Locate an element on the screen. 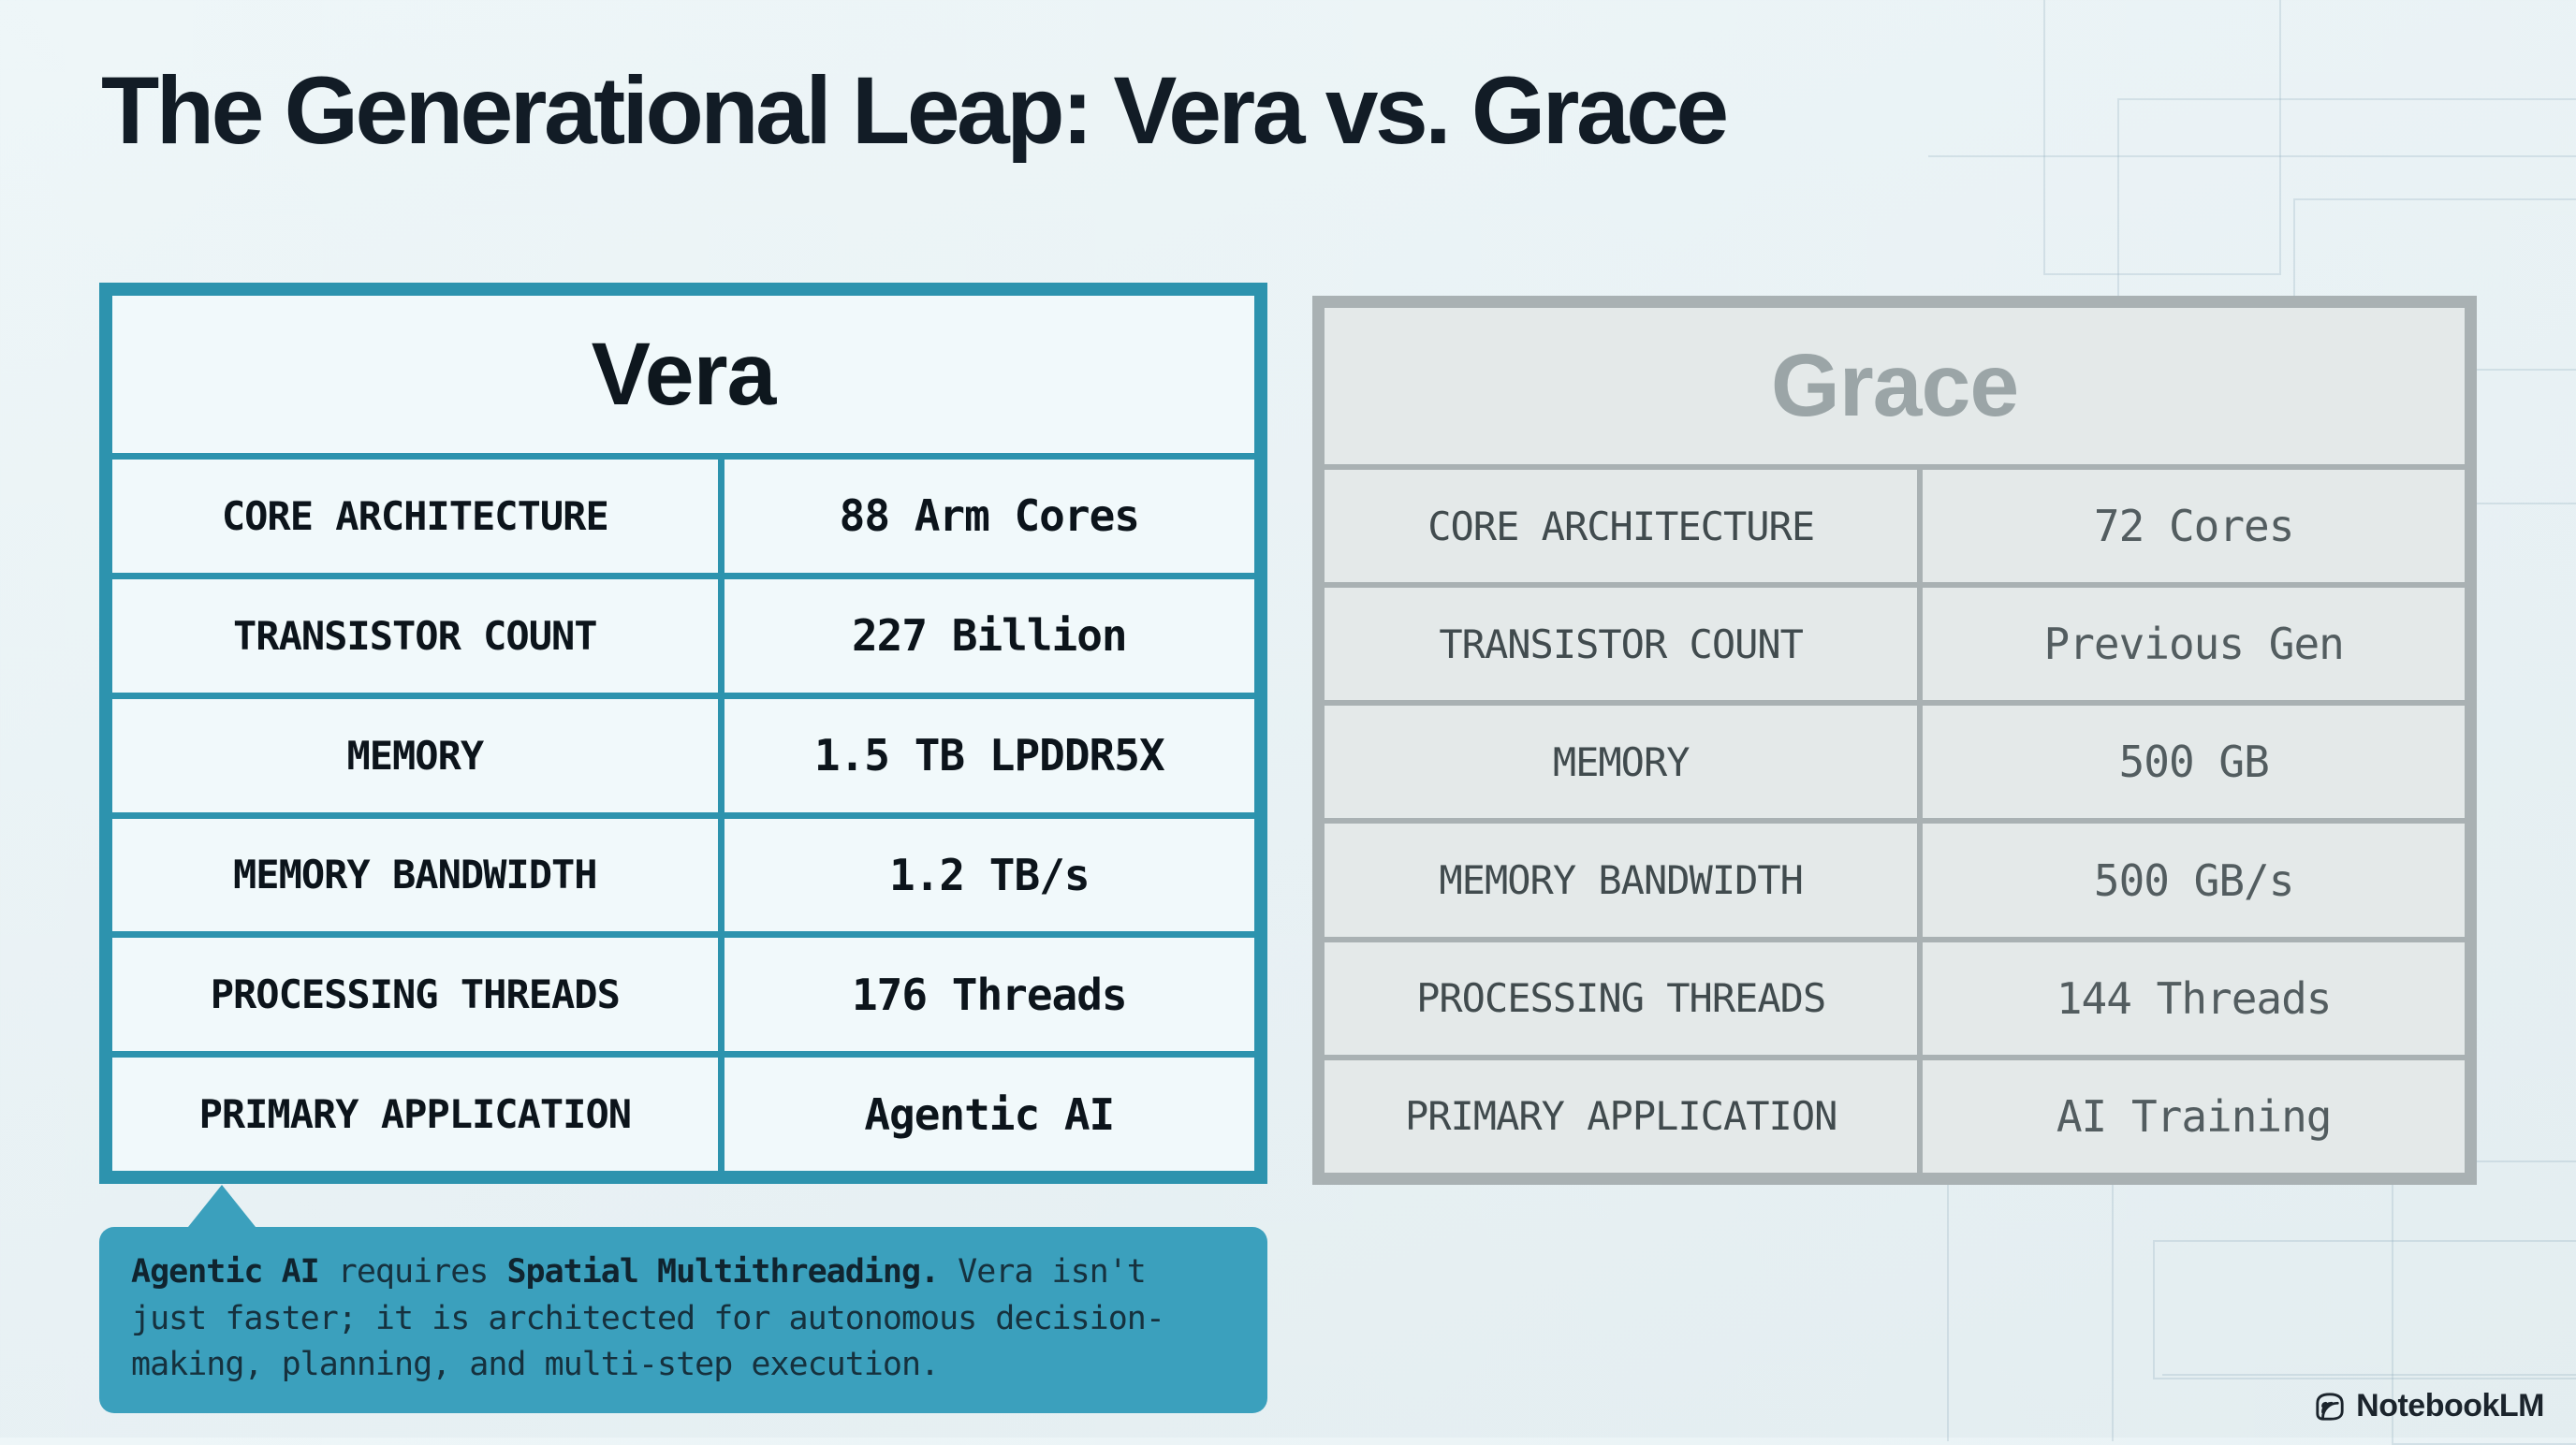 This screenshot has width=2576, height=1445. brand-footer: NotebookLM is located at coordinates (2428, 1406).